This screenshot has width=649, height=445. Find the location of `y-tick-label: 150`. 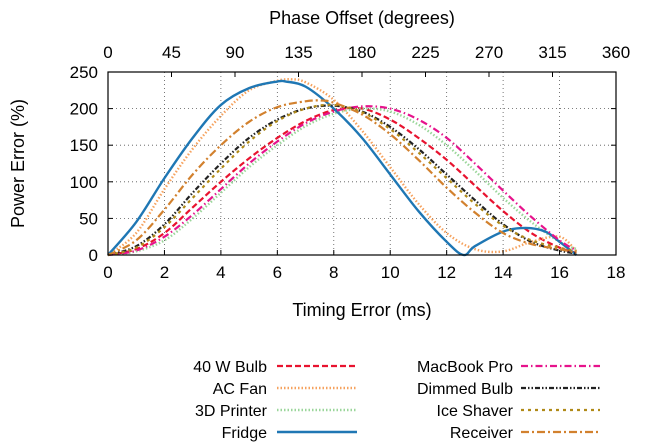

y-tick-label: 150 is located at coordinates (84, 145).